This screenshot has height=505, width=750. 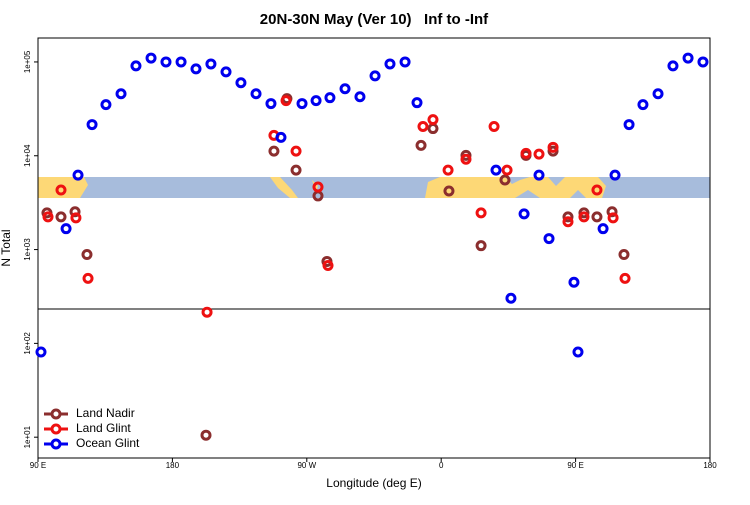 What do you see at coordinates (27, 155) in the screenshot?
I see `y-tick-label: 1e+04` at bounding box center [27, 155].